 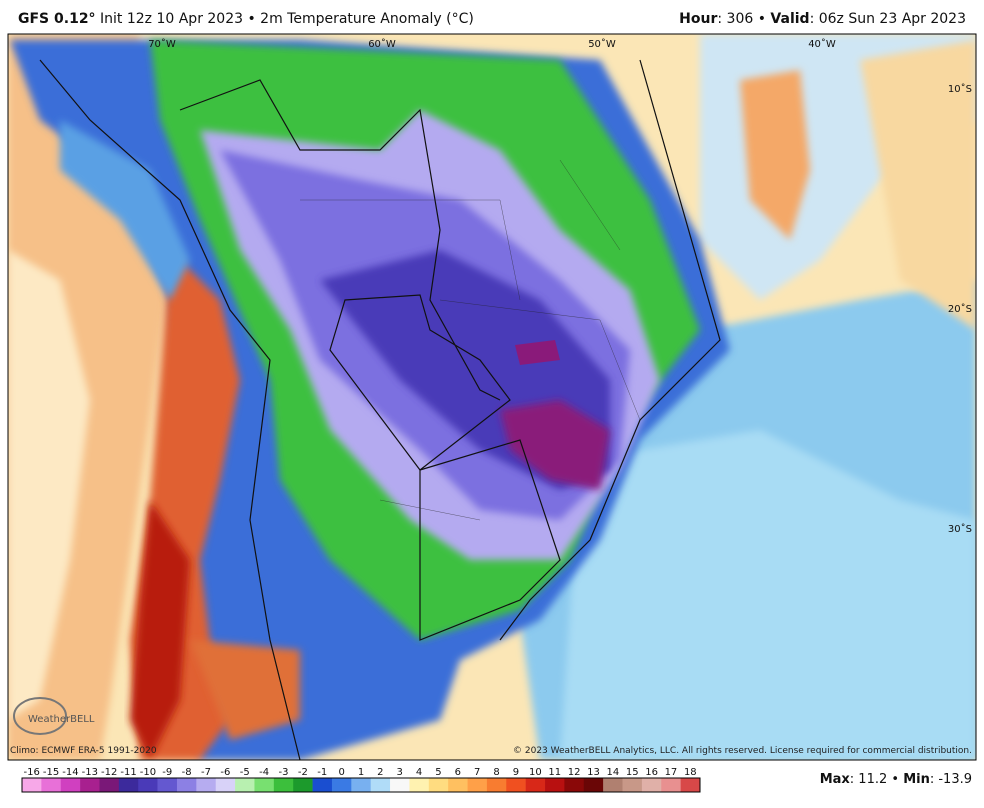 I want to click on min: : -13.9, so click(x=950, y=779).